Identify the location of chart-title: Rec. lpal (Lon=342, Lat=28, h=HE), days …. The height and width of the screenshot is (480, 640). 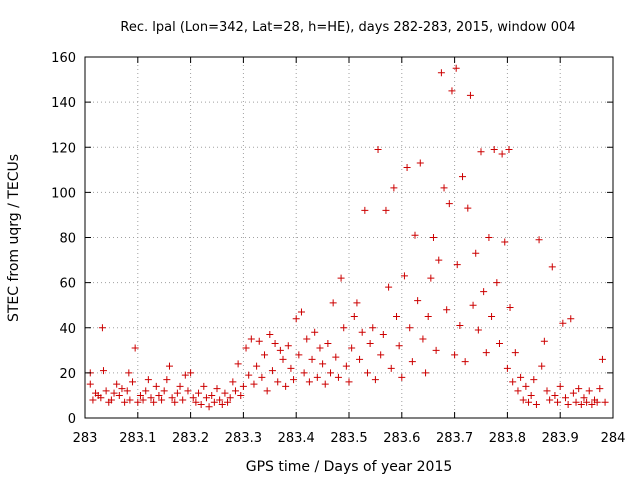
(347, 27).